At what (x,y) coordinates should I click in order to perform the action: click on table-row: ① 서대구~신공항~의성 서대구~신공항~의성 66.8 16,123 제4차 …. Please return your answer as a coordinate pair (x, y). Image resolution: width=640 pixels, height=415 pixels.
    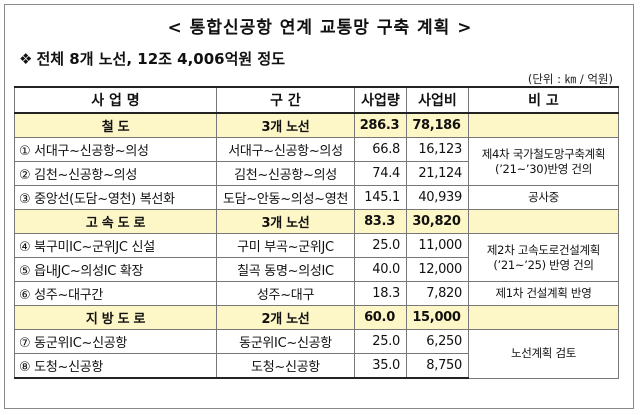
    Looking at the image, I should click on (316, 161).